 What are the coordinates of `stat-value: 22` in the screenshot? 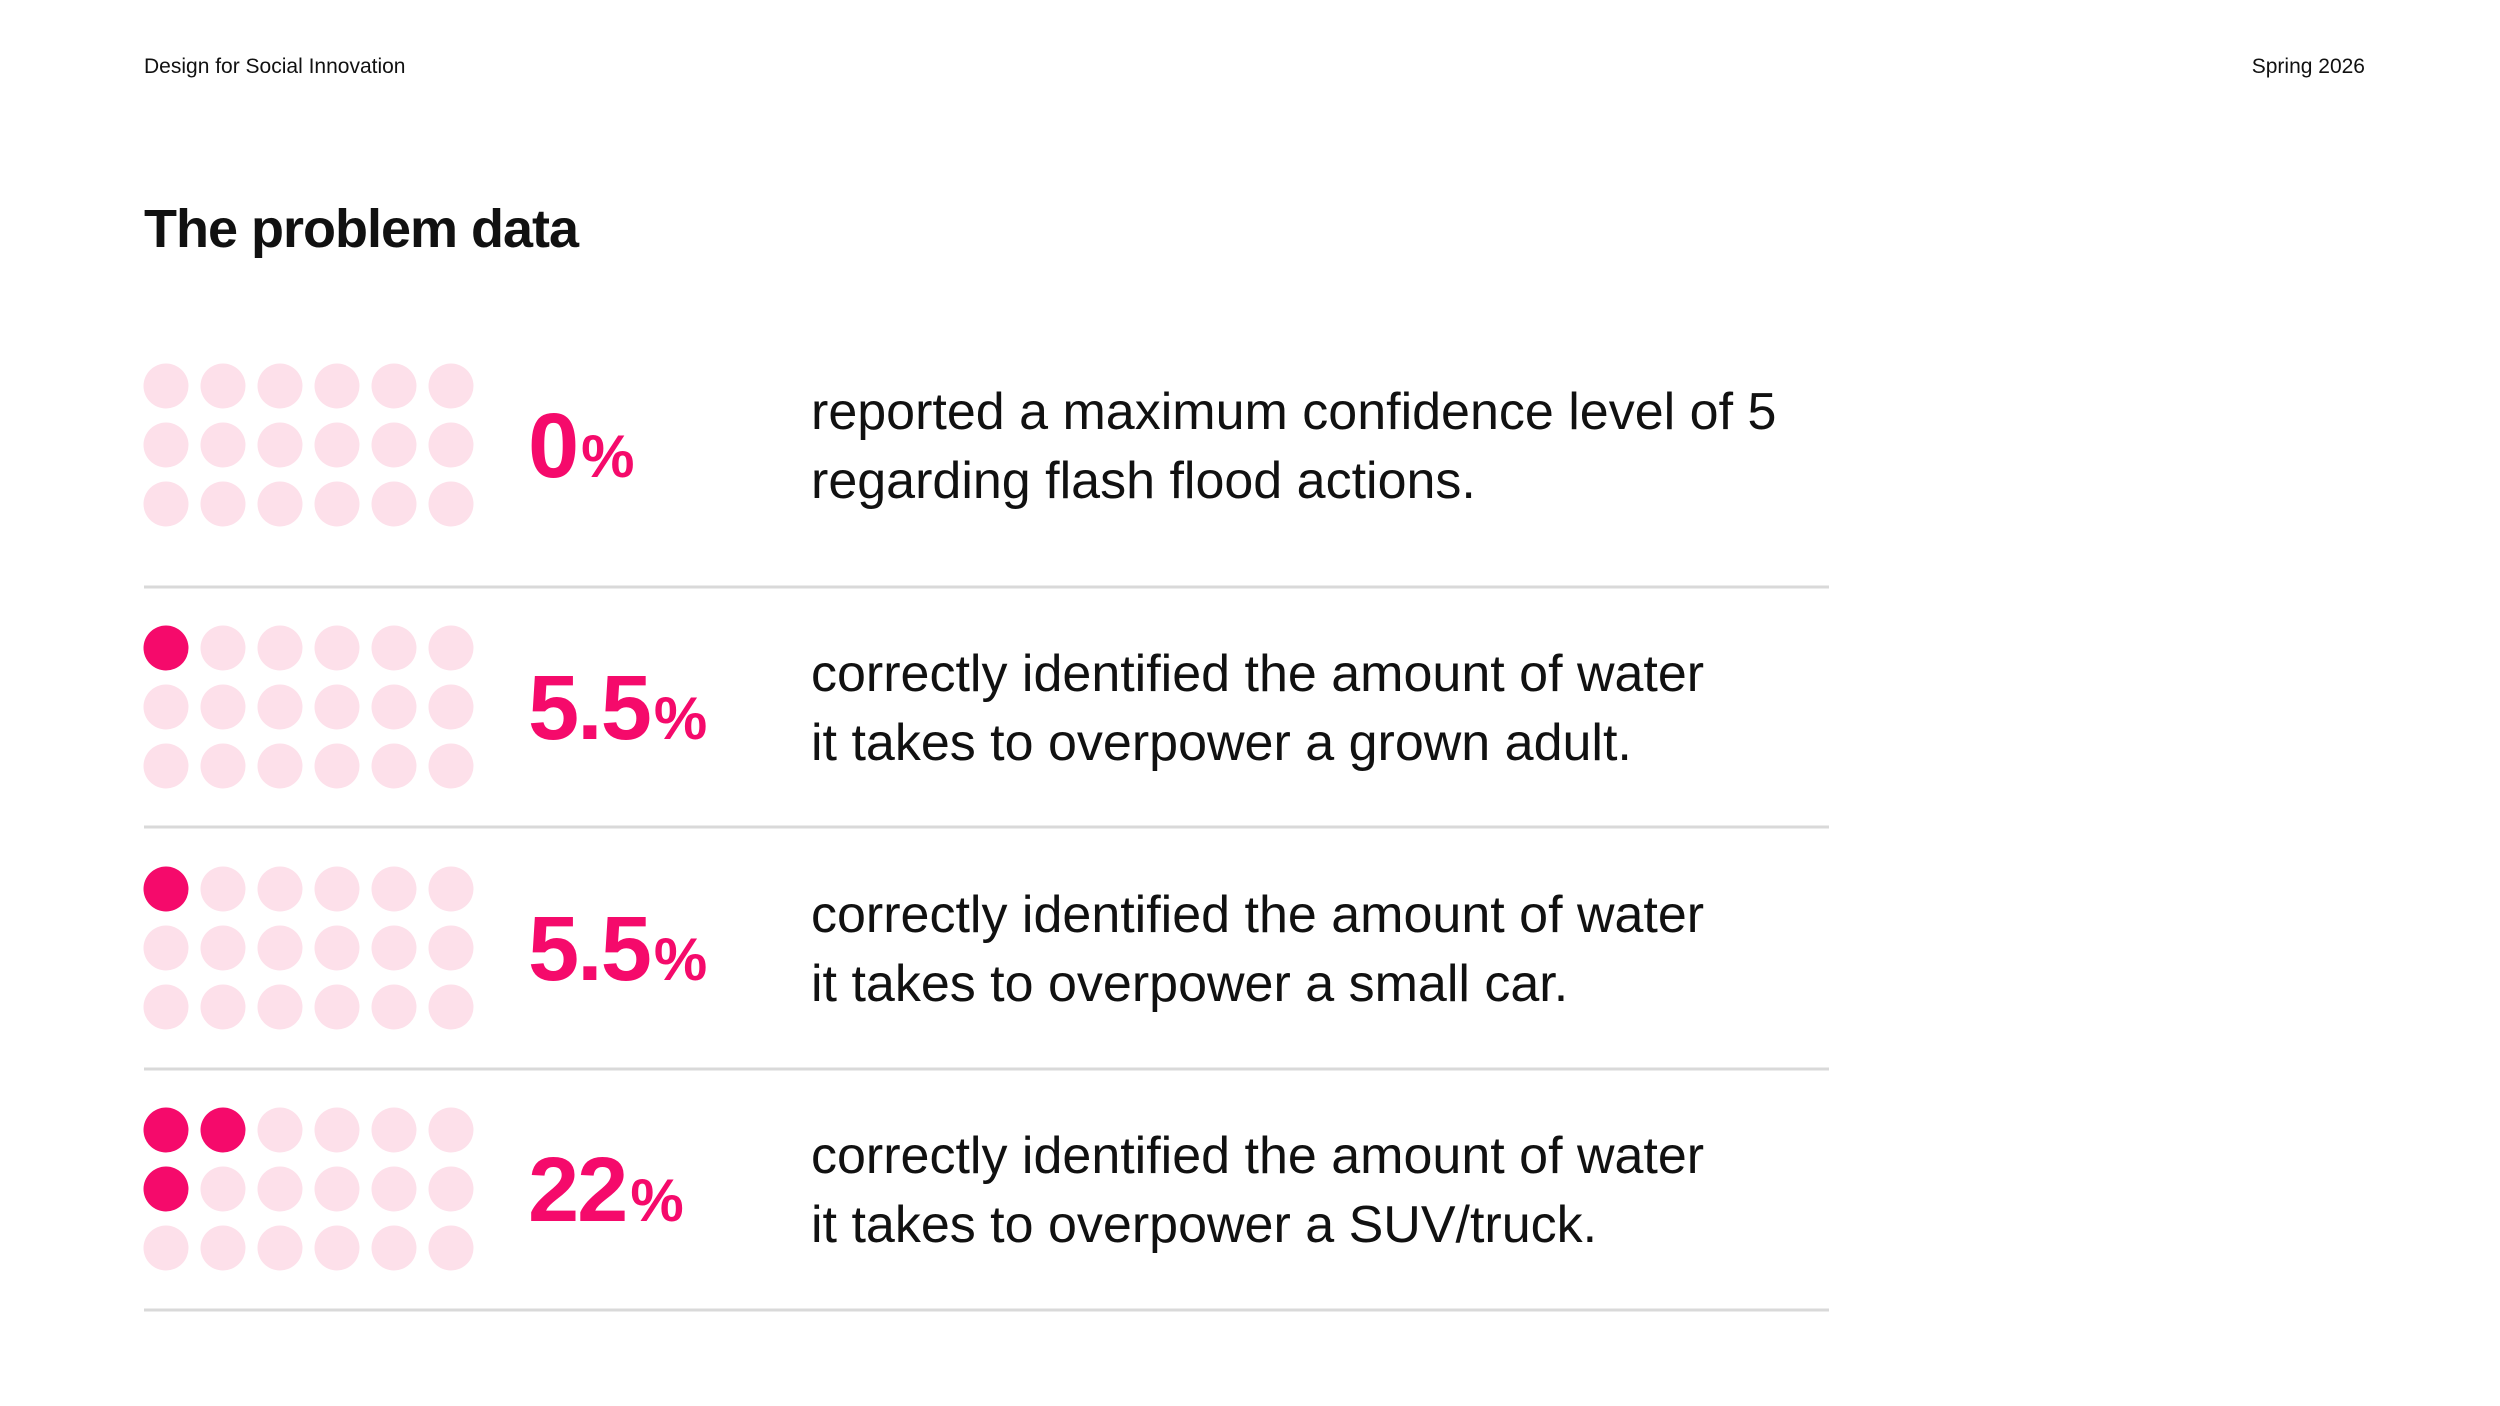 It's located at (577, 1190).